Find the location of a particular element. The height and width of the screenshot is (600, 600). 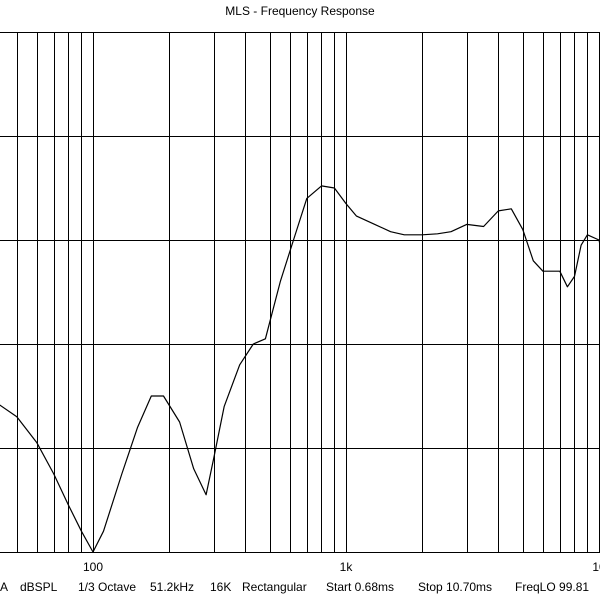

status-freq-lo: FreqLO 99.81 is located at coordinates (552, 587).